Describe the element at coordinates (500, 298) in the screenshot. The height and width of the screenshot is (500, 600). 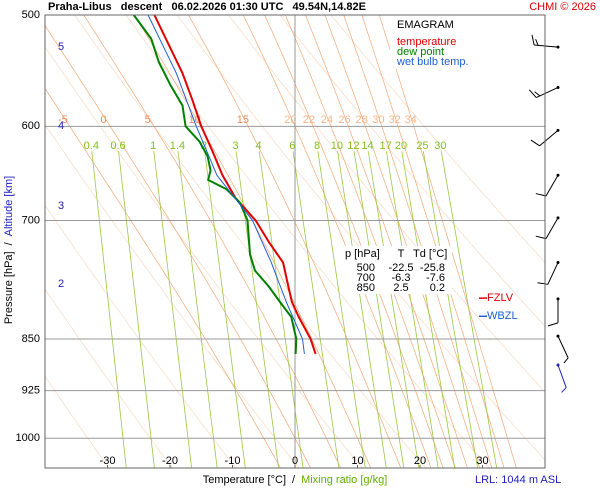
I see `level-label: FZLV` at that location.